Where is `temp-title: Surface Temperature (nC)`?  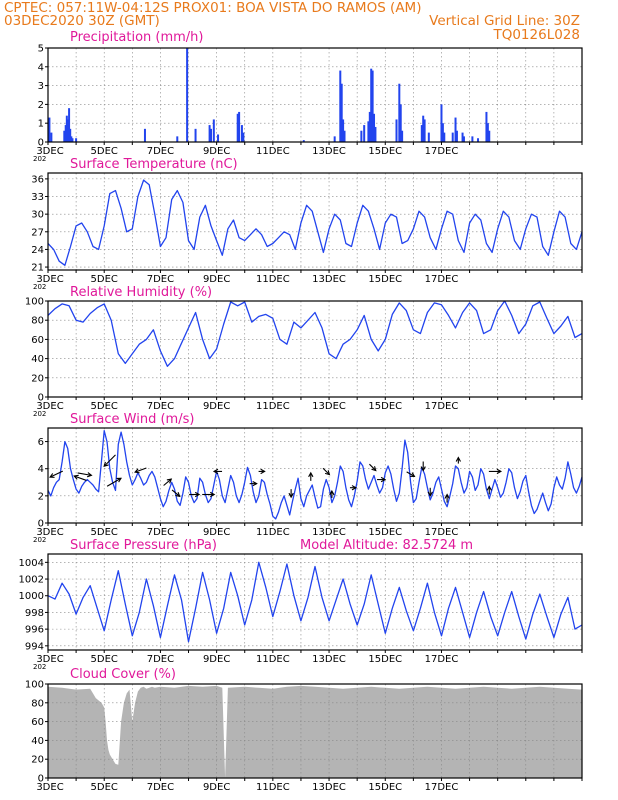 temp-title: Surface Temperature (nC) is located at coordinates (154, 164).